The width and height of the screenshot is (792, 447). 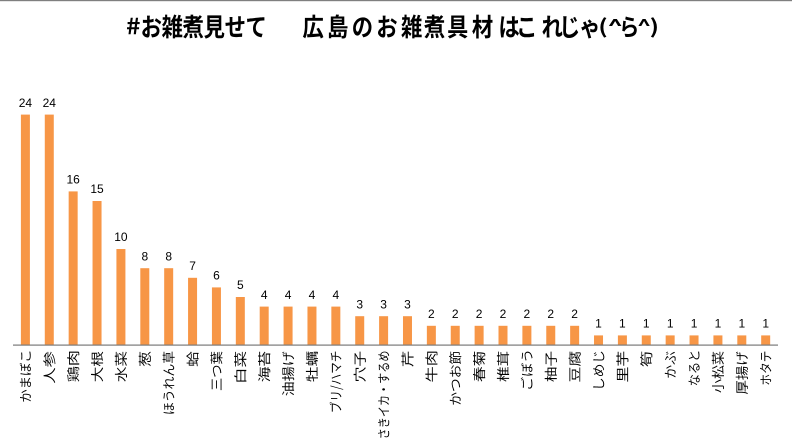 I want to click on svg-text: 6, so click(x=216, y=276).